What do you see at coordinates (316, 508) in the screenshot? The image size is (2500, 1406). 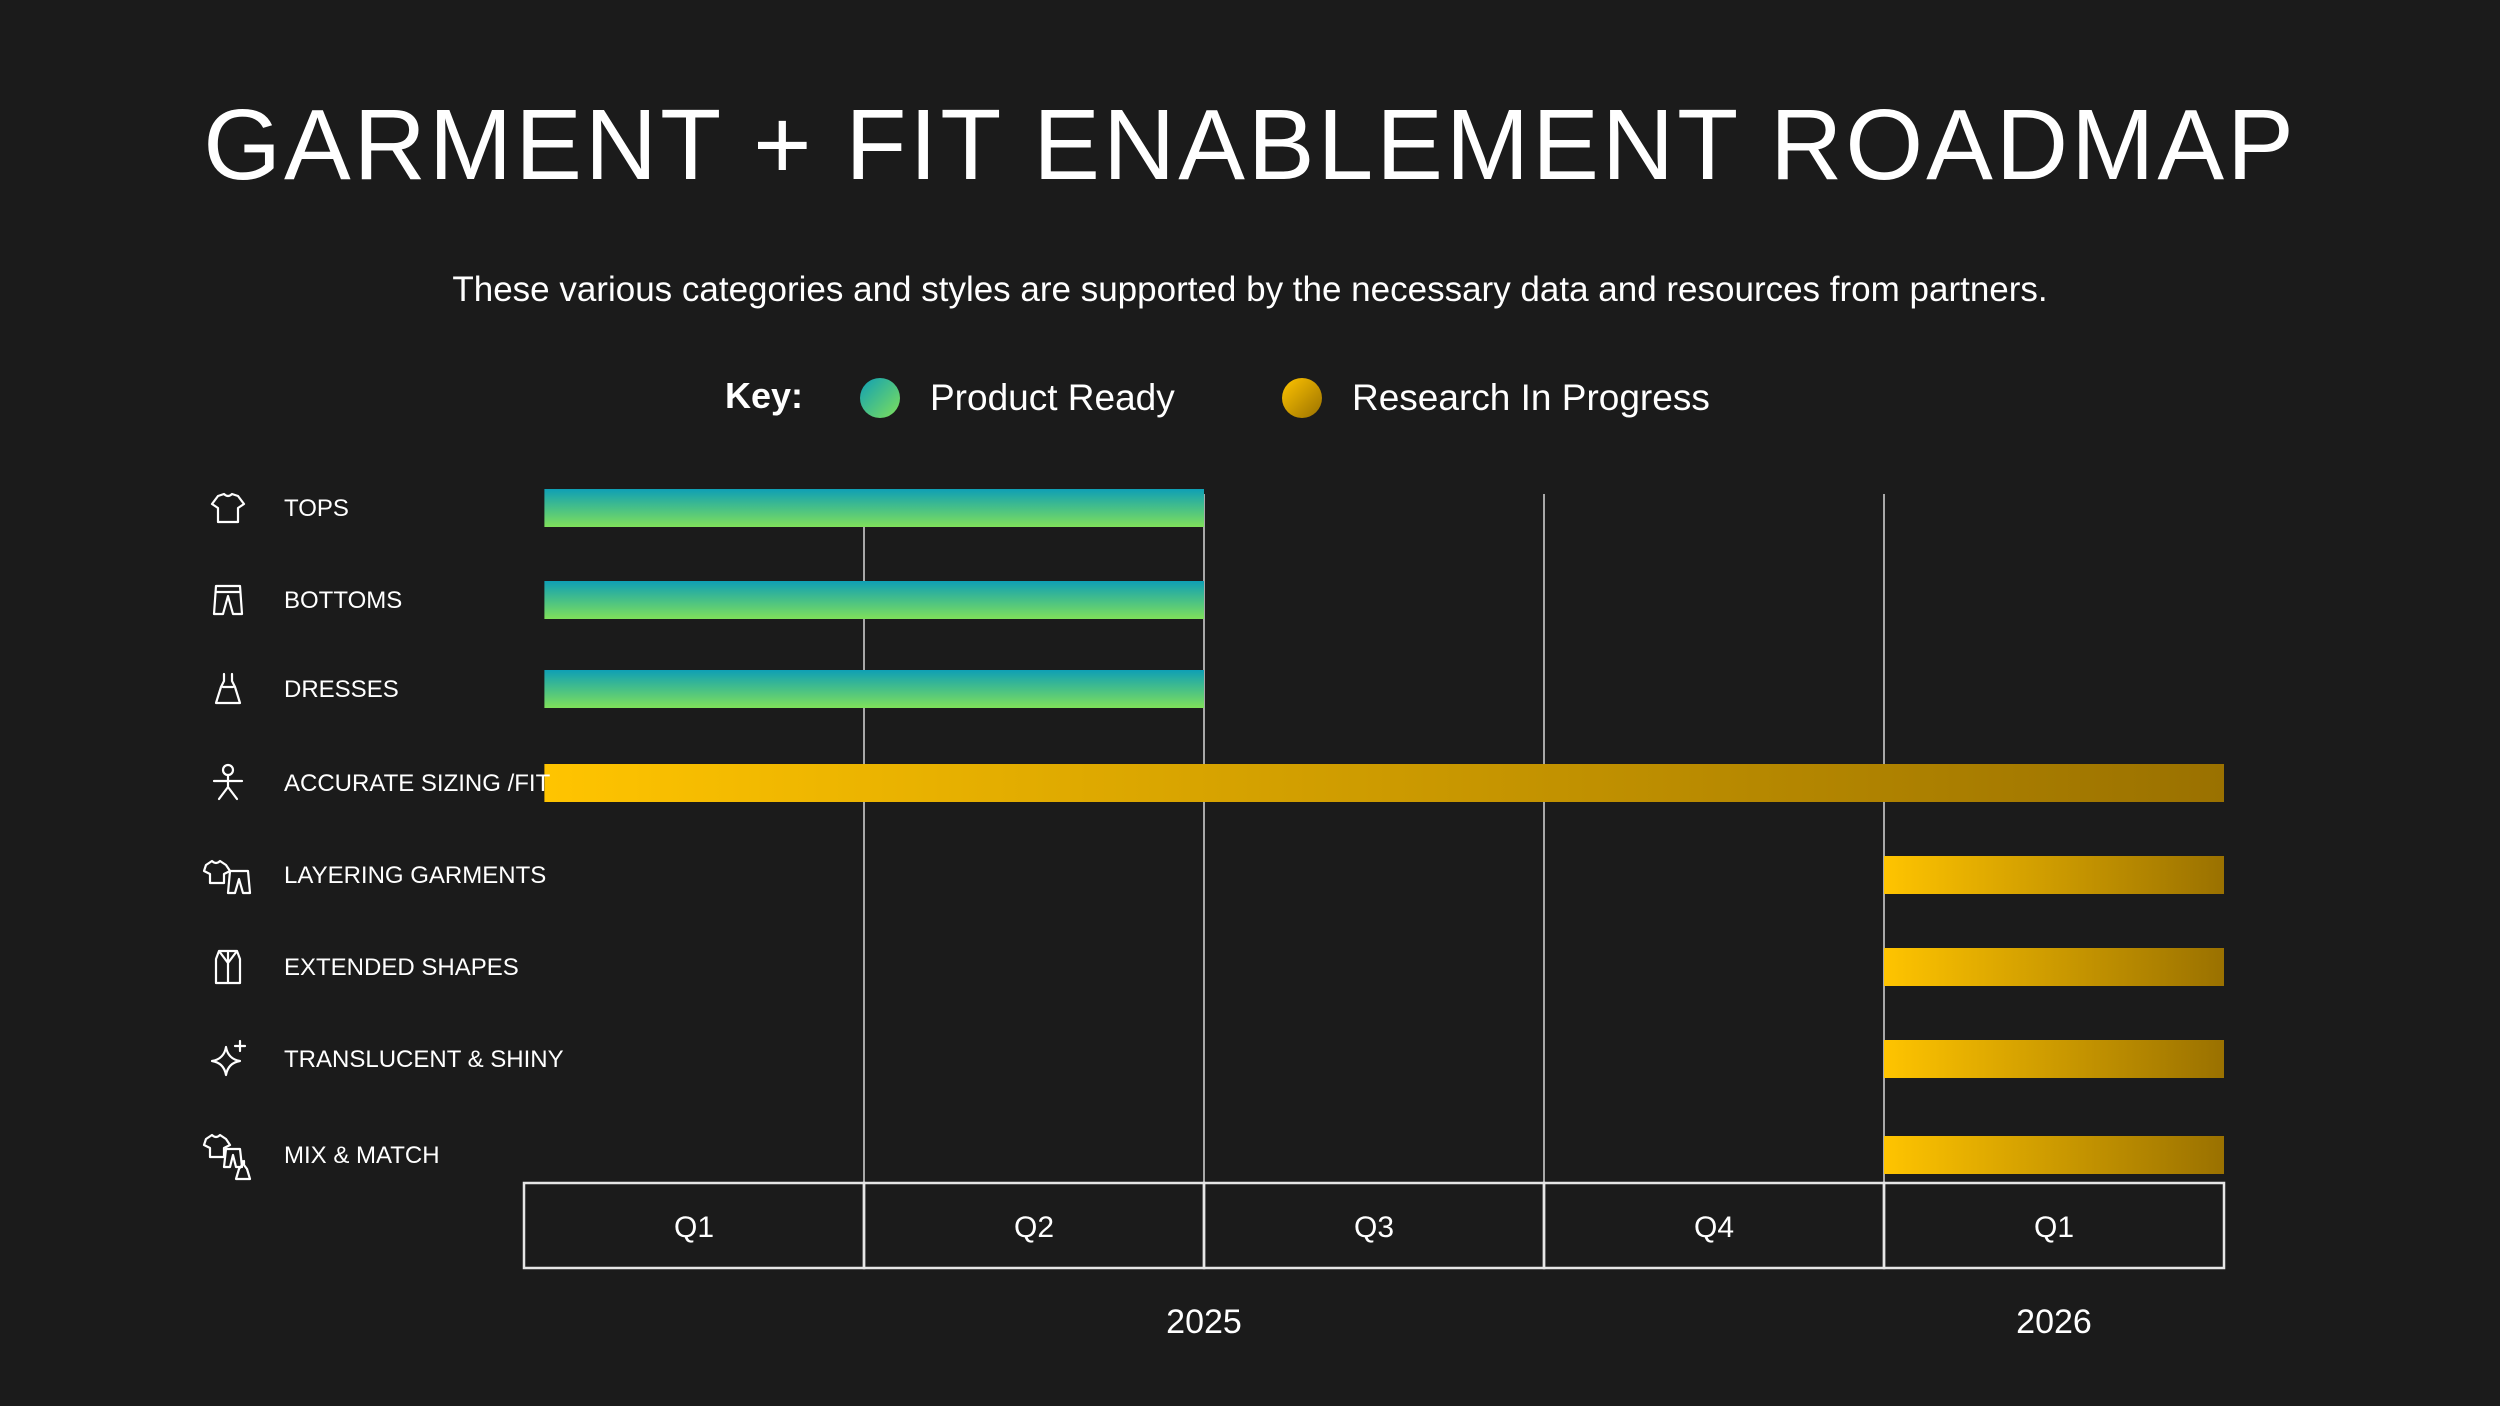 I see `row-label: TOPS` at bounding box center [316, 508].